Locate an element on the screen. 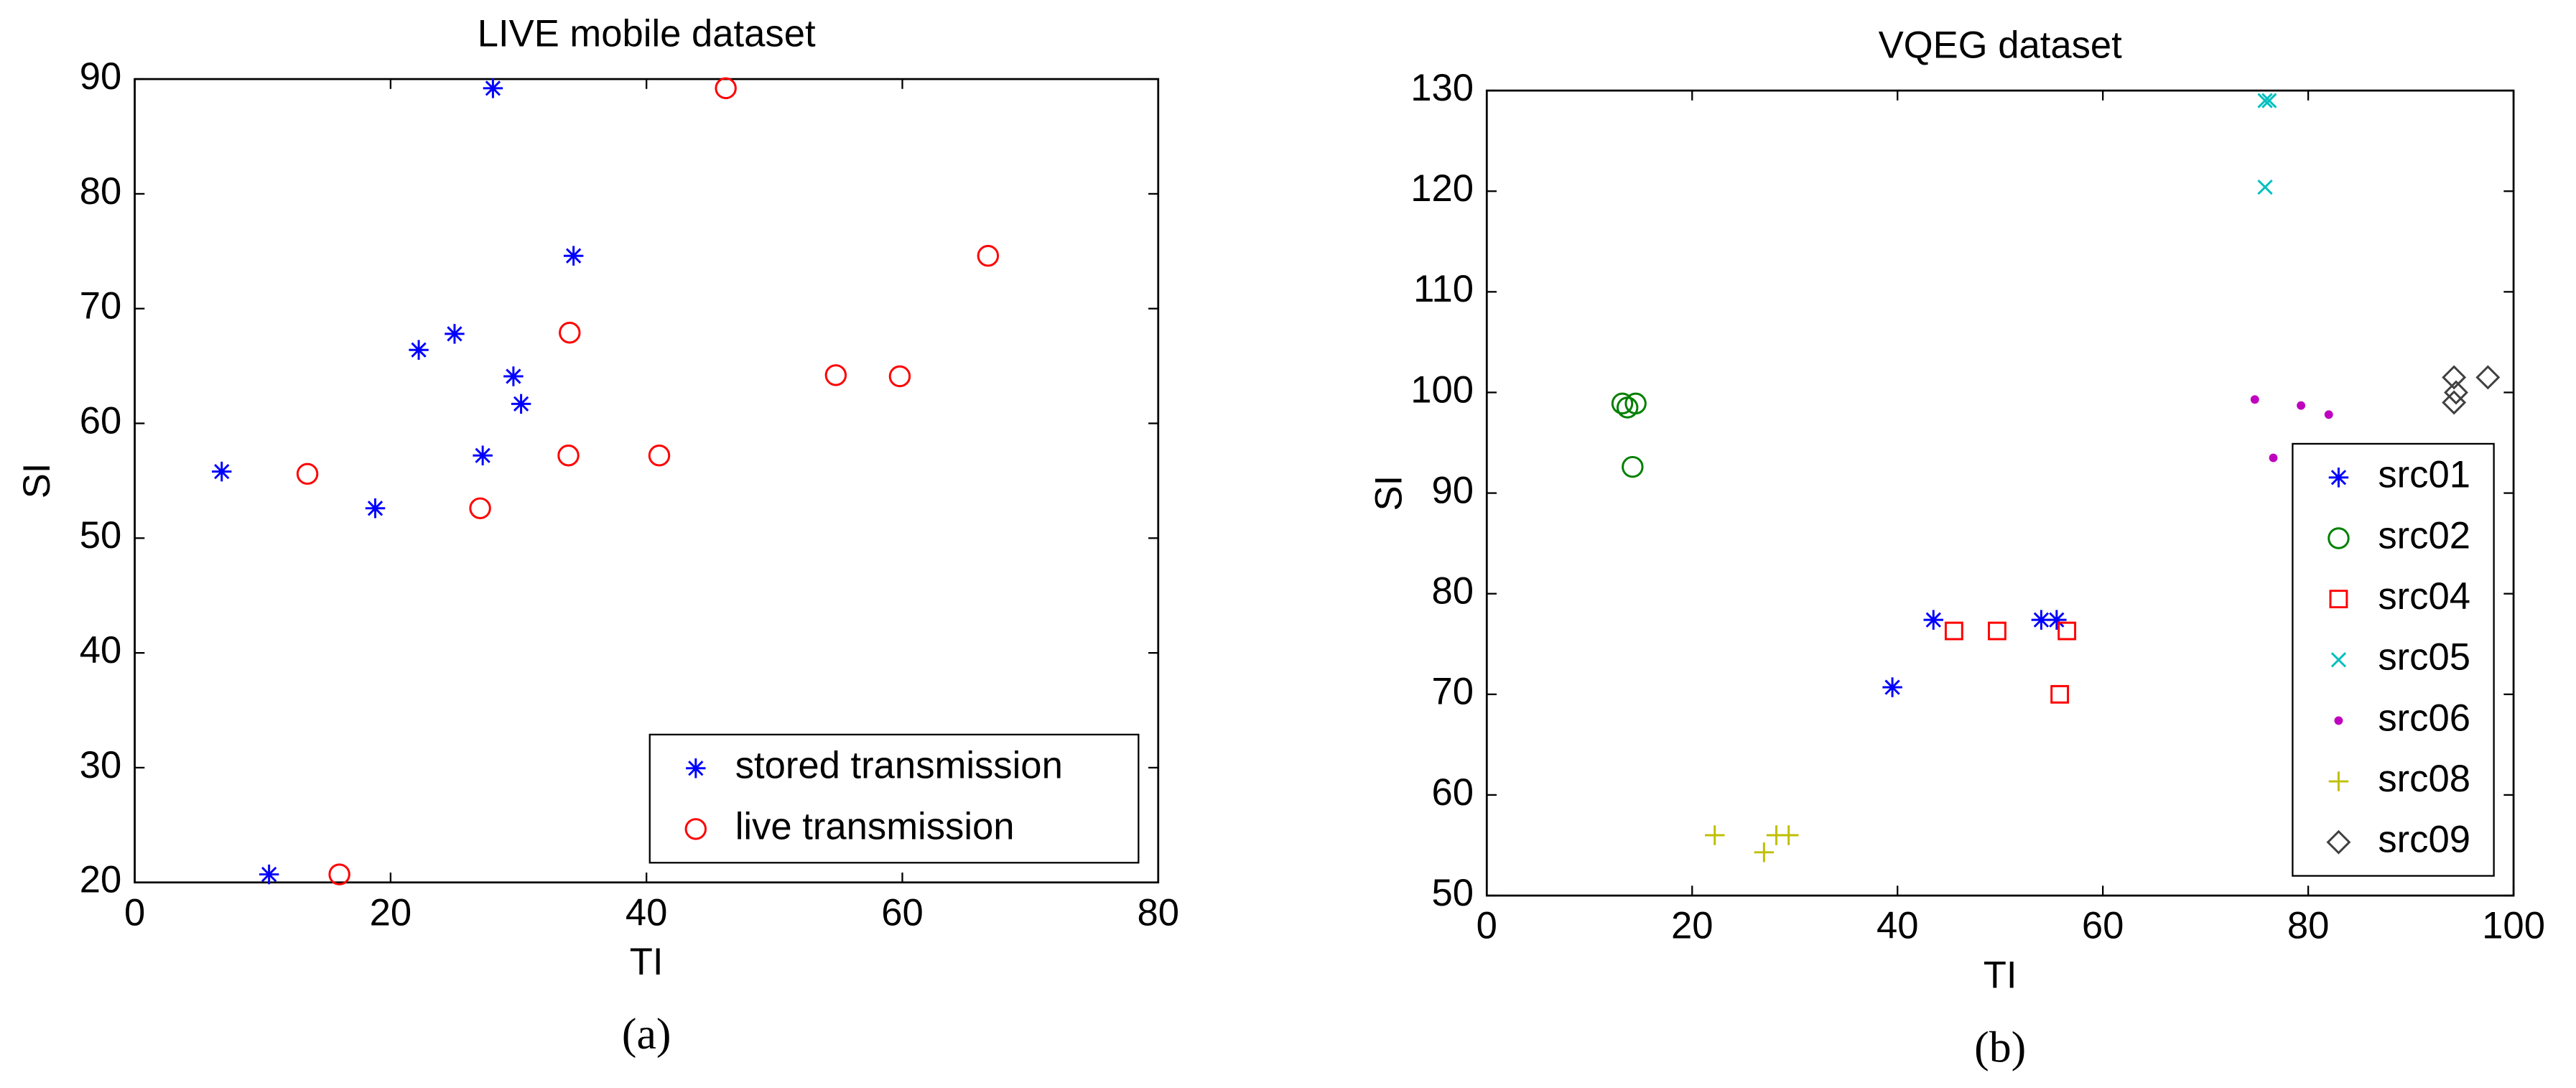 Image resolution: width=2576 pixels, height=1088 pixels. caption: (a) is located at coordinates (646, 1035).